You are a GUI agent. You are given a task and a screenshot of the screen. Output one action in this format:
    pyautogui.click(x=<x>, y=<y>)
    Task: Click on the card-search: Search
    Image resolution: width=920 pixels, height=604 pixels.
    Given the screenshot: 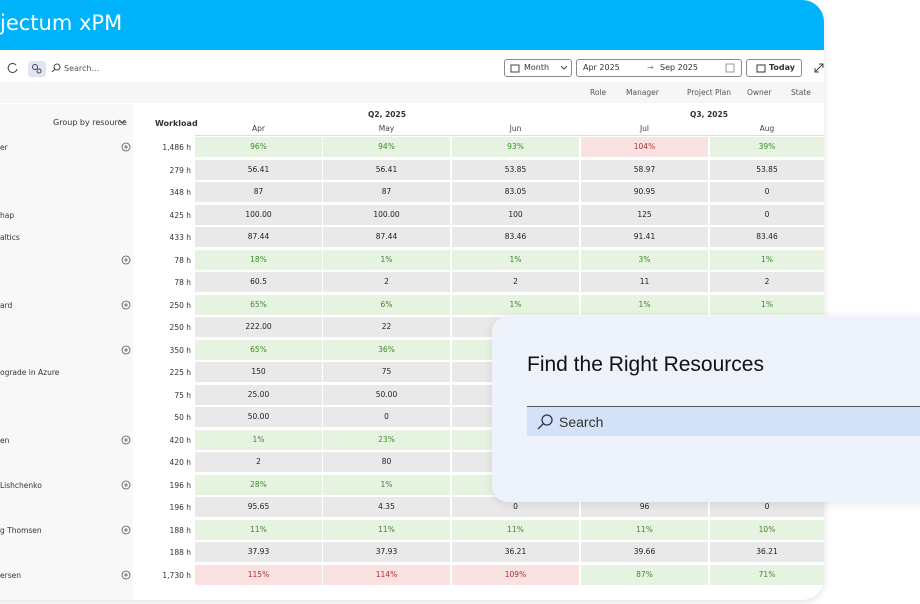 What is the action you would take?
    pyautogui.click(x=723, y=421)
    